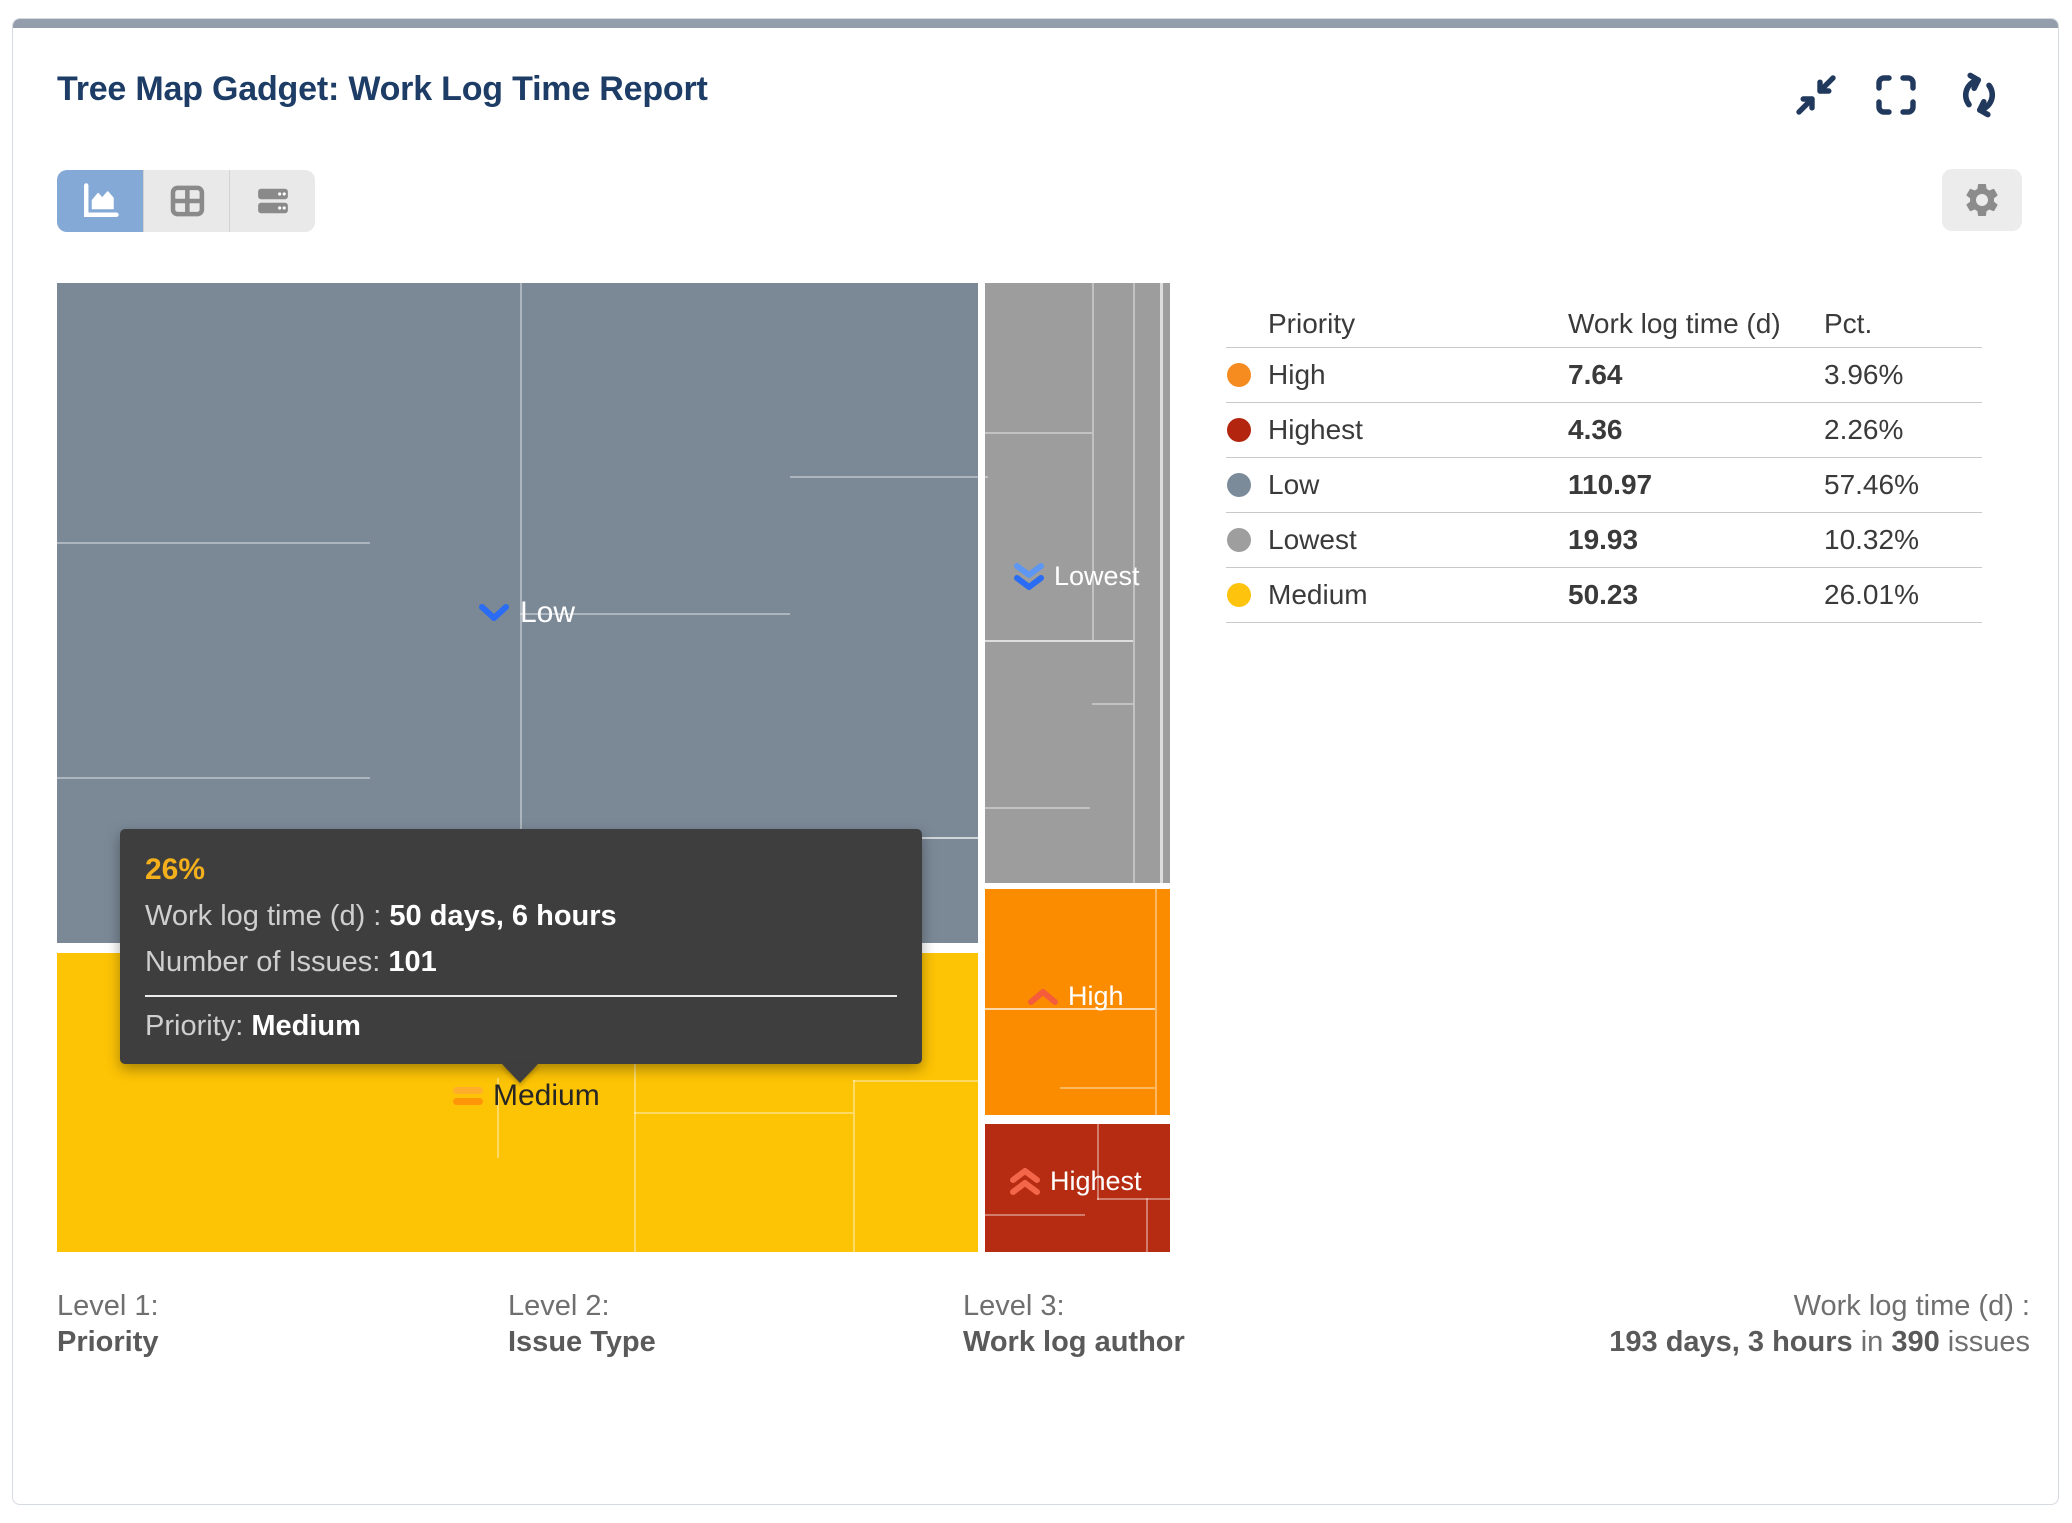  Describe the element at coordinates (1075, 1181) in the screenshot. I see `treemap-label-highest: Highest` at that location.